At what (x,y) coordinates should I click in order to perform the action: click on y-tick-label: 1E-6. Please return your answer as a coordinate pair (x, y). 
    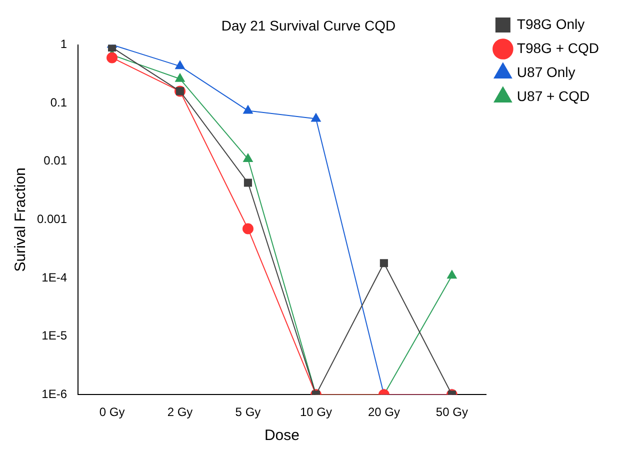
    Looking at the image, I should click on (55, 393).